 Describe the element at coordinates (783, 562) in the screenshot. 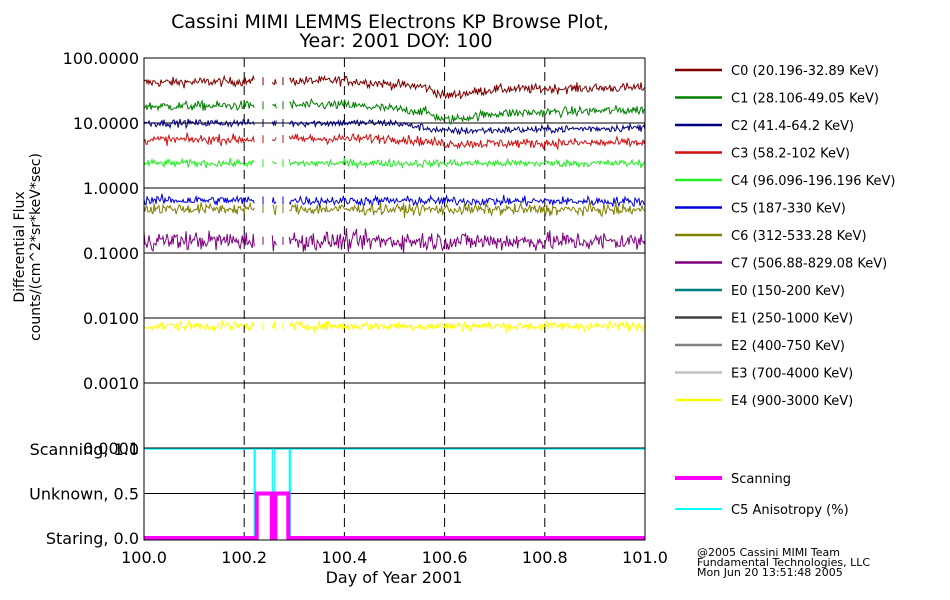

I see `credits-line2: Fundamental Technologies, LLC` at that location.